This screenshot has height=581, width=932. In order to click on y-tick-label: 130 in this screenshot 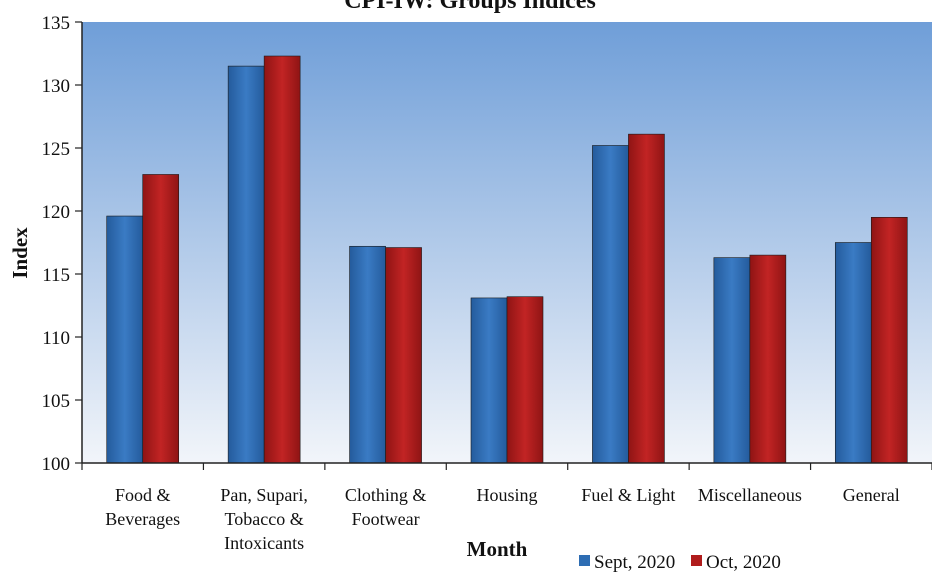, I will do `click(56, 86)`.